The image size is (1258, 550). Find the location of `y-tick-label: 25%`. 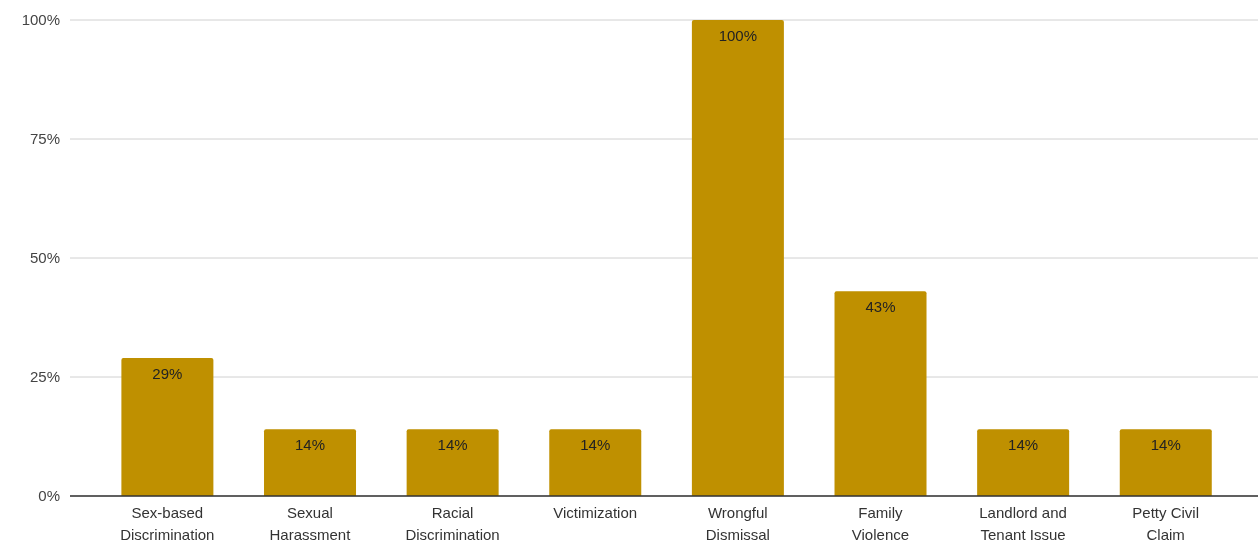

y-tick-label: 25% is located at coordinates (44, 377).